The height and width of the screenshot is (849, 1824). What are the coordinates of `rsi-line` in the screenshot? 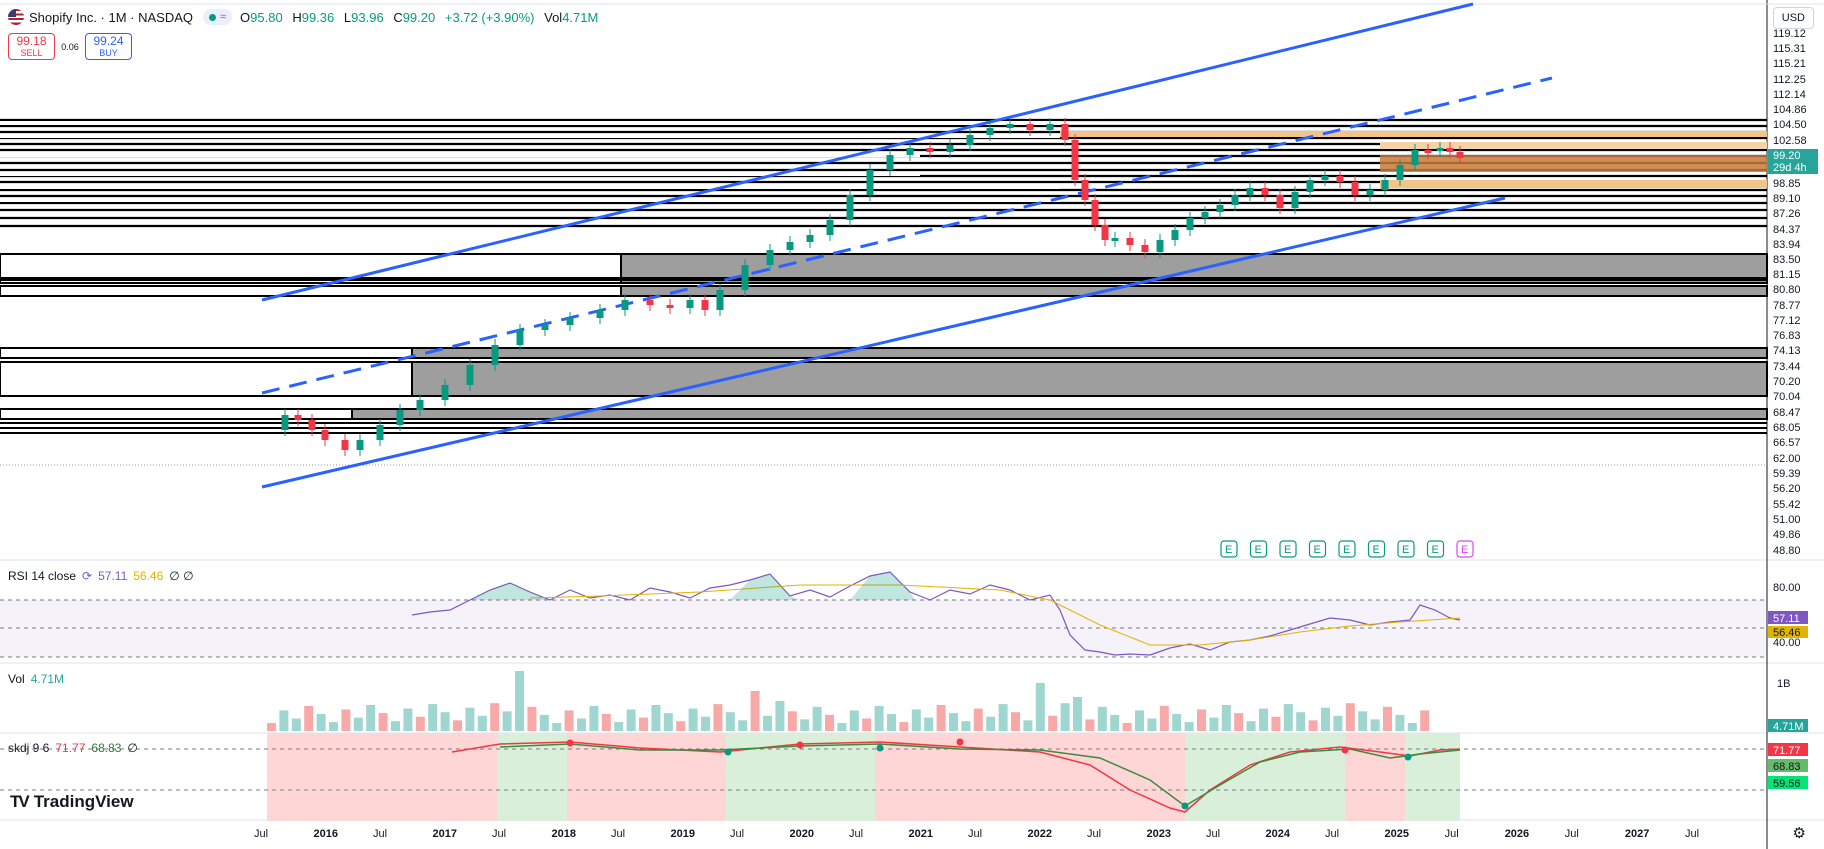 It's located at (936, 613).